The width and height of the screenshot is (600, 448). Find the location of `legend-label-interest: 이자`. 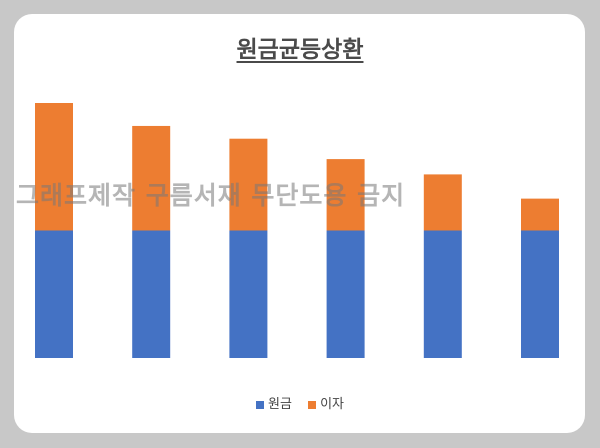

legend-label-interest: 이자 is located at coordinates (332, 404).